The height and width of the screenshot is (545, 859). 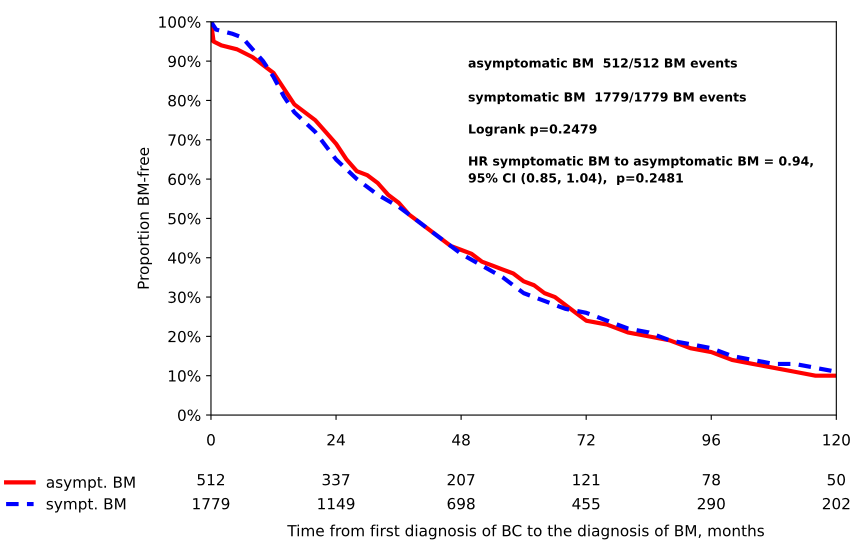 I want to click on y-tick-label: 40%, so click(x=184, y=258).